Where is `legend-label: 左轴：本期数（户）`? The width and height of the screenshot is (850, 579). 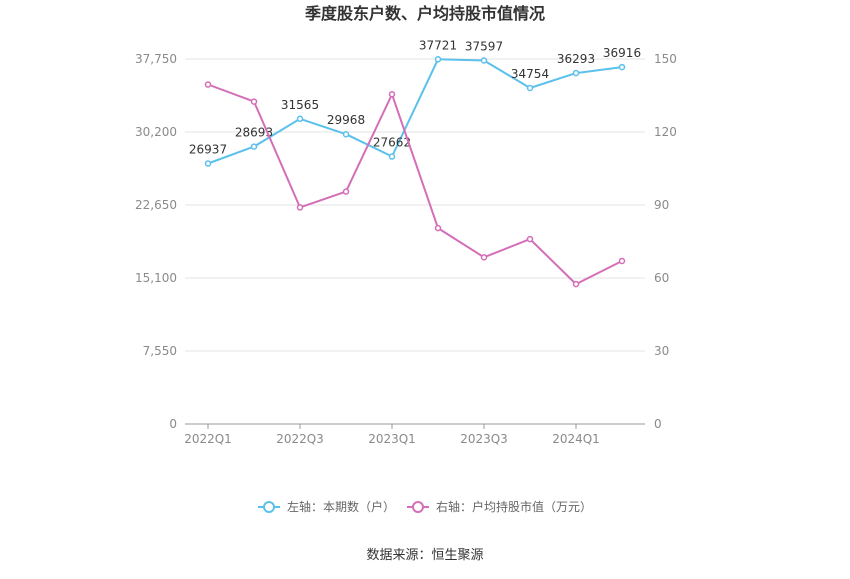
legend-label: 左轴：本期数（户） is located at coordinates (341, 506).